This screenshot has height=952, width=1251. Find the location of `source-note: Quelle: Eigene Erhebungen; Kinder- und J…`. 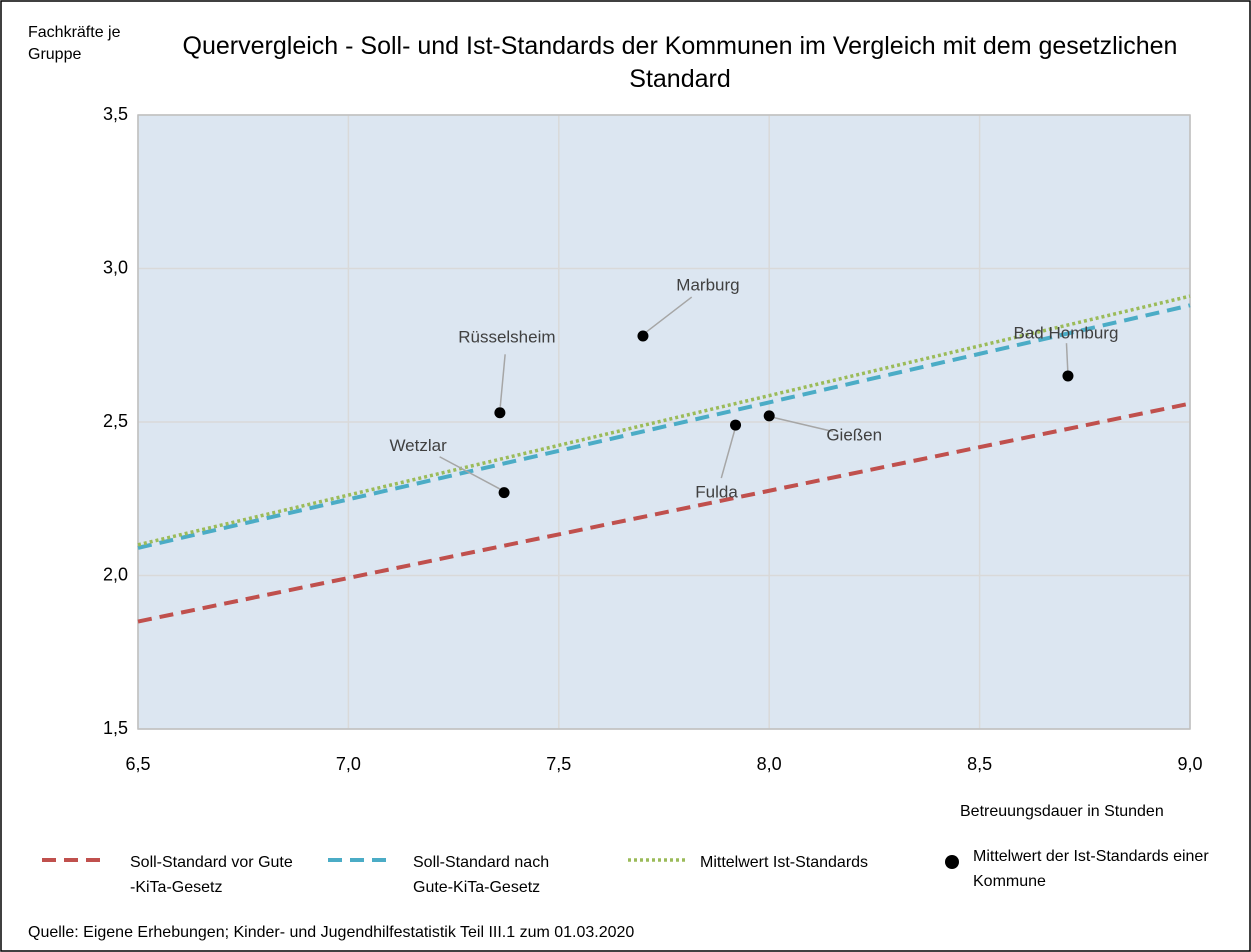

source-note: Quelle: Eigene Erhebungen; Kinder- und J… is located at coordinates (331, 932).